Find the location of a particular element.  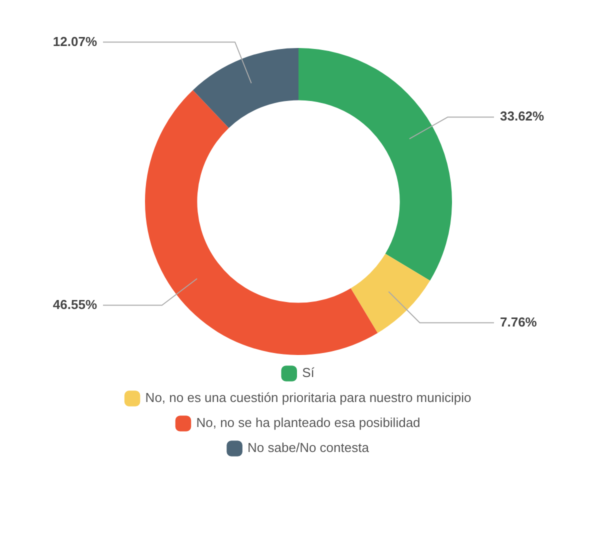

data-label: 33.62% is located at coordinates (522, 116).